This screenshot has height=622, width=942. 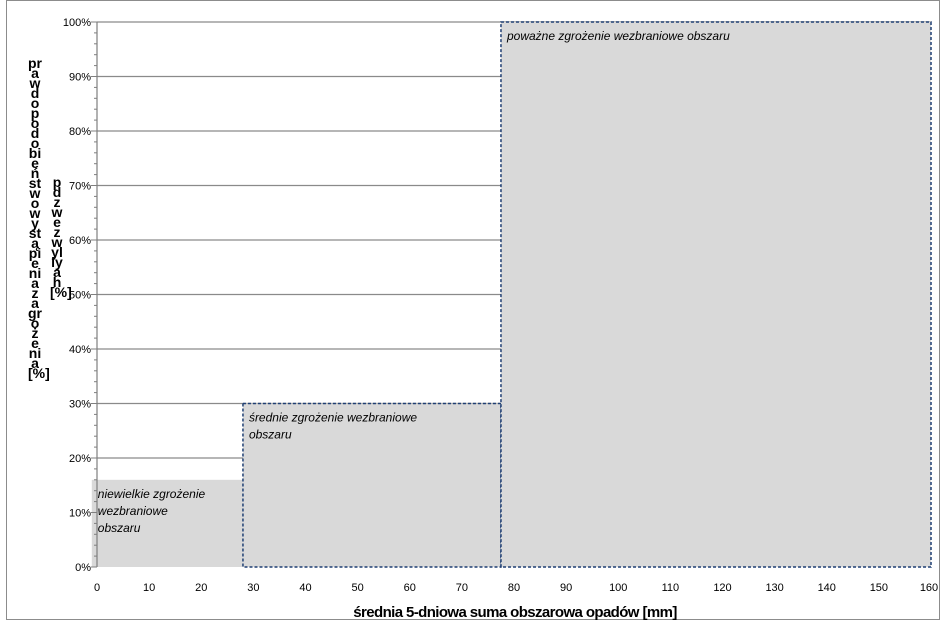 What do you see at coordinates (77, 23) in the screenshot?
I see `y-tick-label: 100%` at bounding box center [77, 23].